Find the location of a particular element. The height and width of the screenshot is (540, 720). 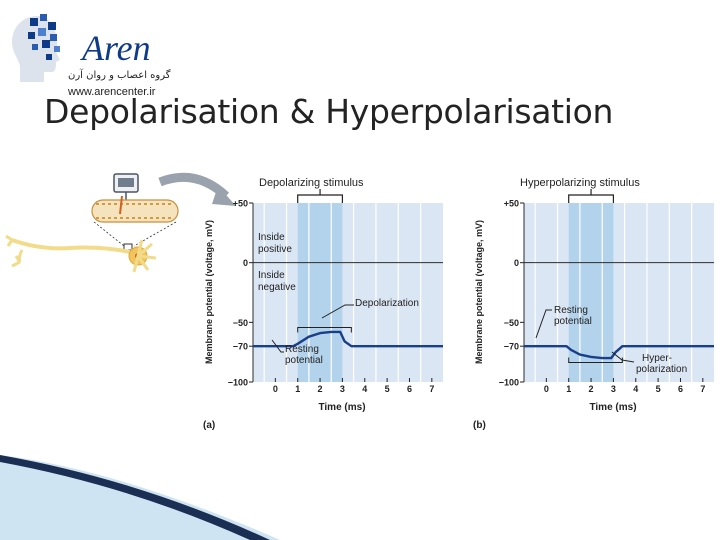

panel-a-y-tick-label: 0 is located at coordinates (245, 263).